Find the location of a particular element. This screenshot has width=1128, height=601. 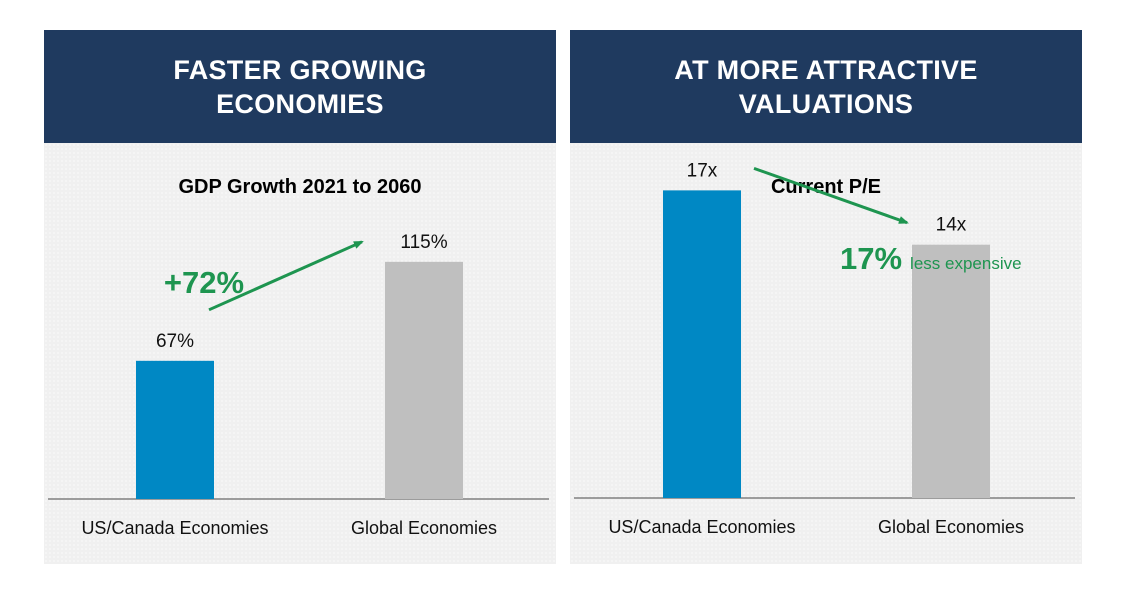

chart-title: GDP Growth 2021 to 2060 is located at coordinates (299, 187).